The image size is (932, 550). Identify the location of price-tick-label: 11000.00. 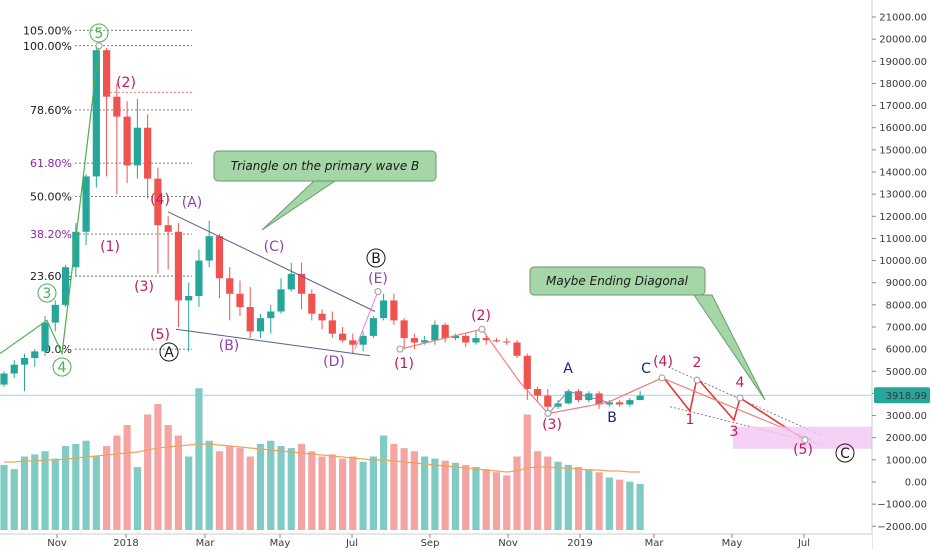
(903, 239).